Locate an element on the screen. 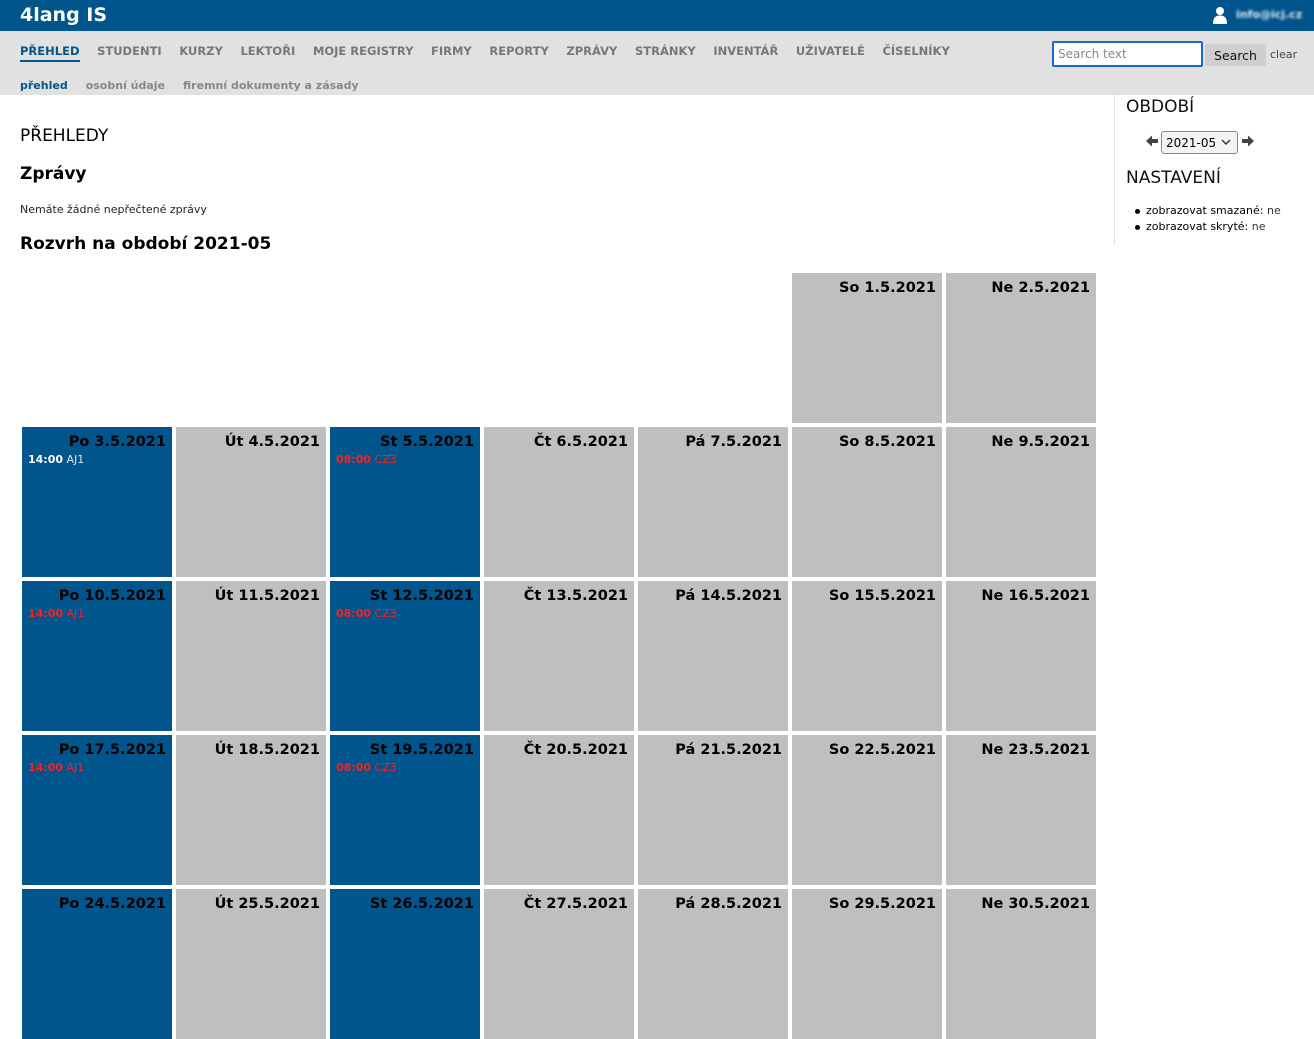 The width and height of the screenshot is (1314, 1039). calendar-day-label: Pá 7.5.2021 is located at coordinates (733, 442).